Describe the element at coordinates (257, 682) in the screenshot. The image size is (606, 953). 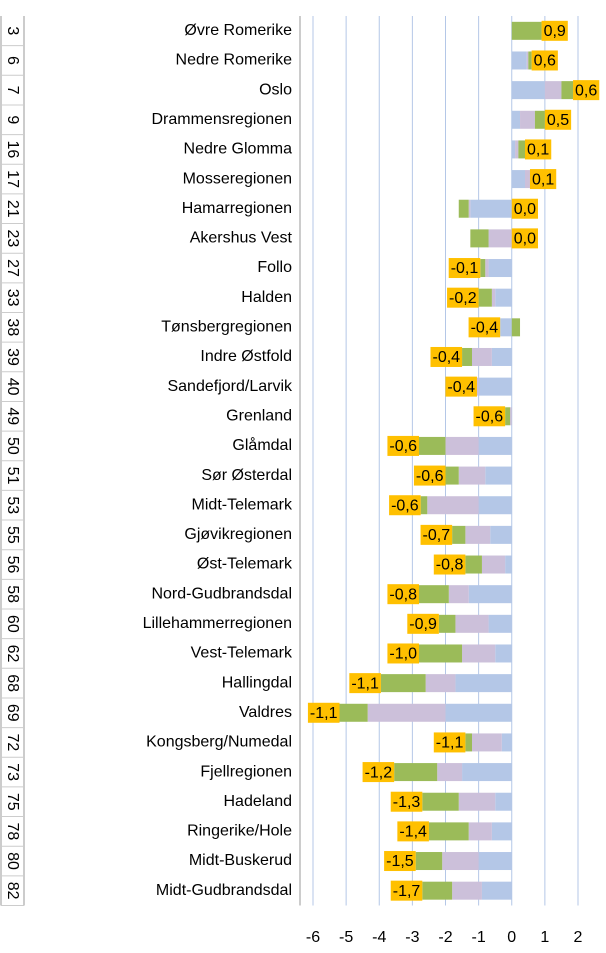
I see `category-label: Hallingdal` at that location.